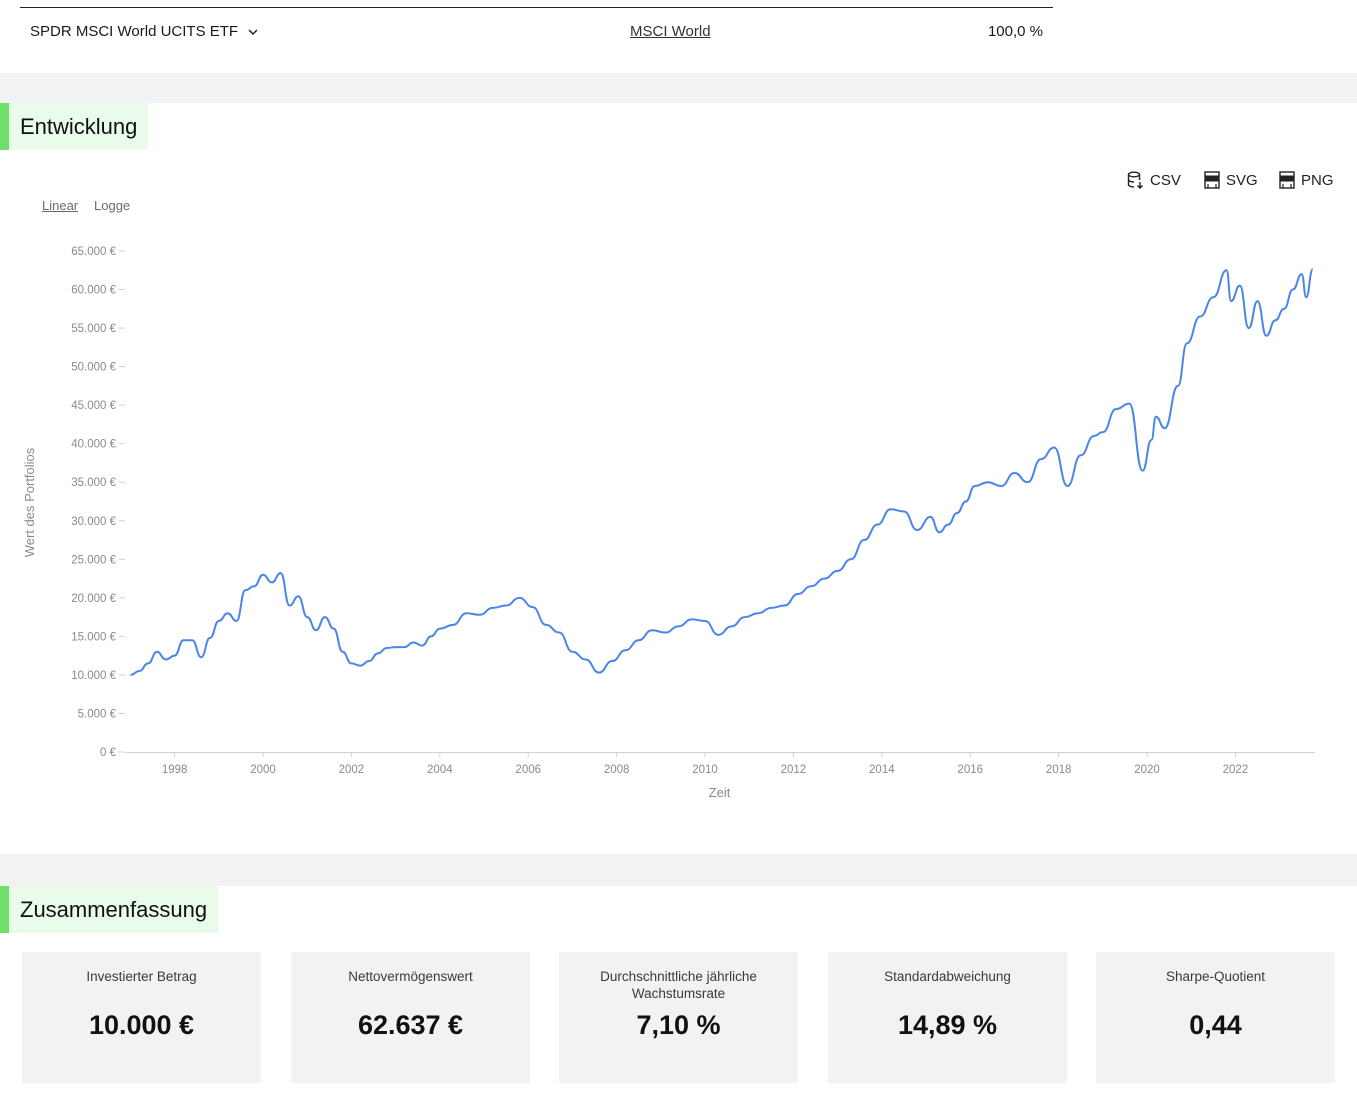  I want to click on section-heading-summary: Zusammenfassung, so click(109, 909).